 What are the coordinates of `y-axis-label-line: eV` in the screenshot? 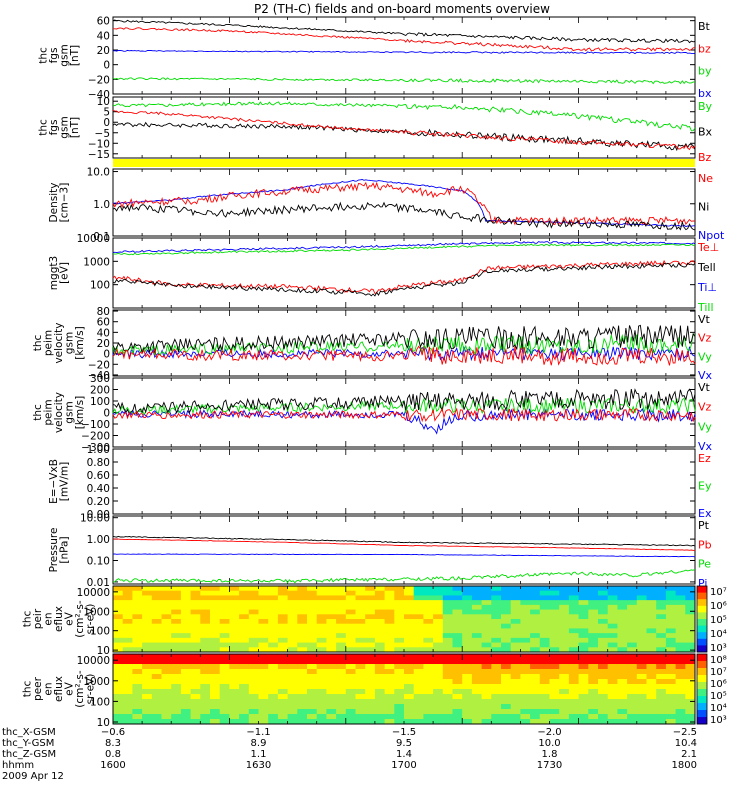 It's located at (70, 688).